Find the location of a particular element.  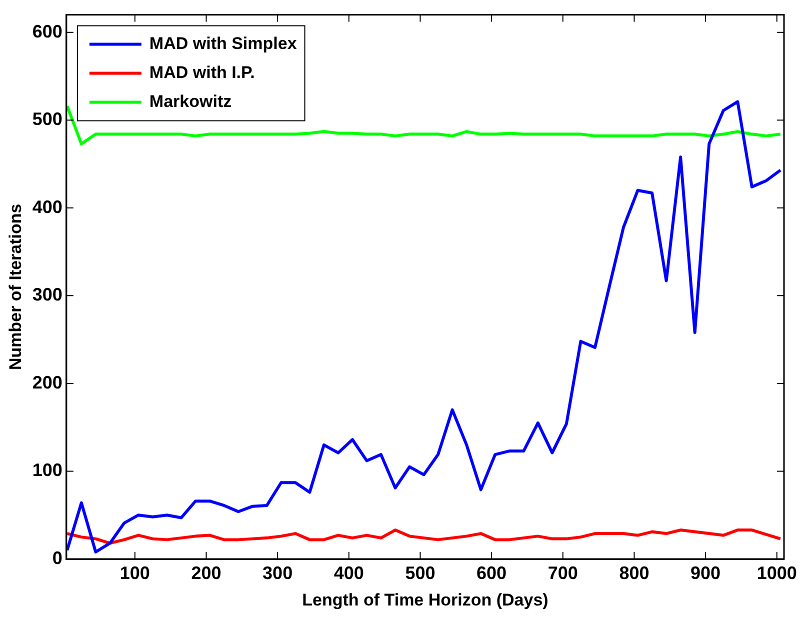

y-tick-label: 200 is located at coordinates (47, 382).